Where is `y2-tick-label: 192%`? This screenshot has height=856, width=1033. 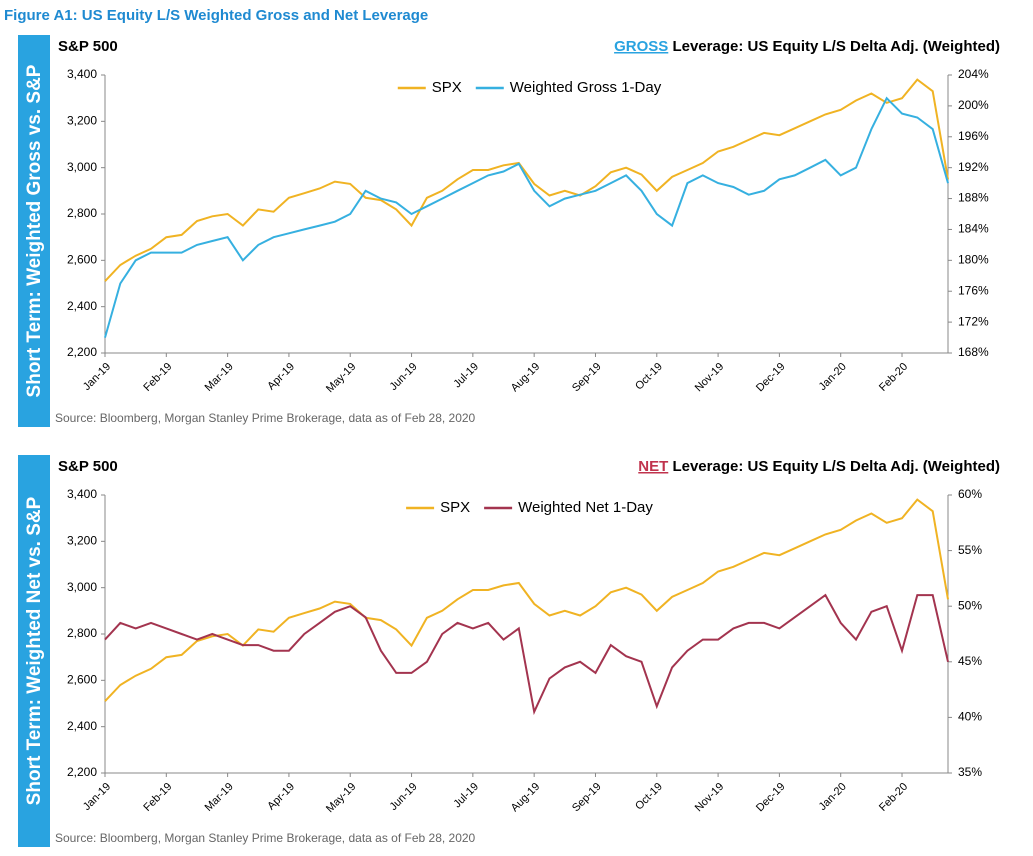 y2-tick-label: 192% is located at coordinates (973, 167).